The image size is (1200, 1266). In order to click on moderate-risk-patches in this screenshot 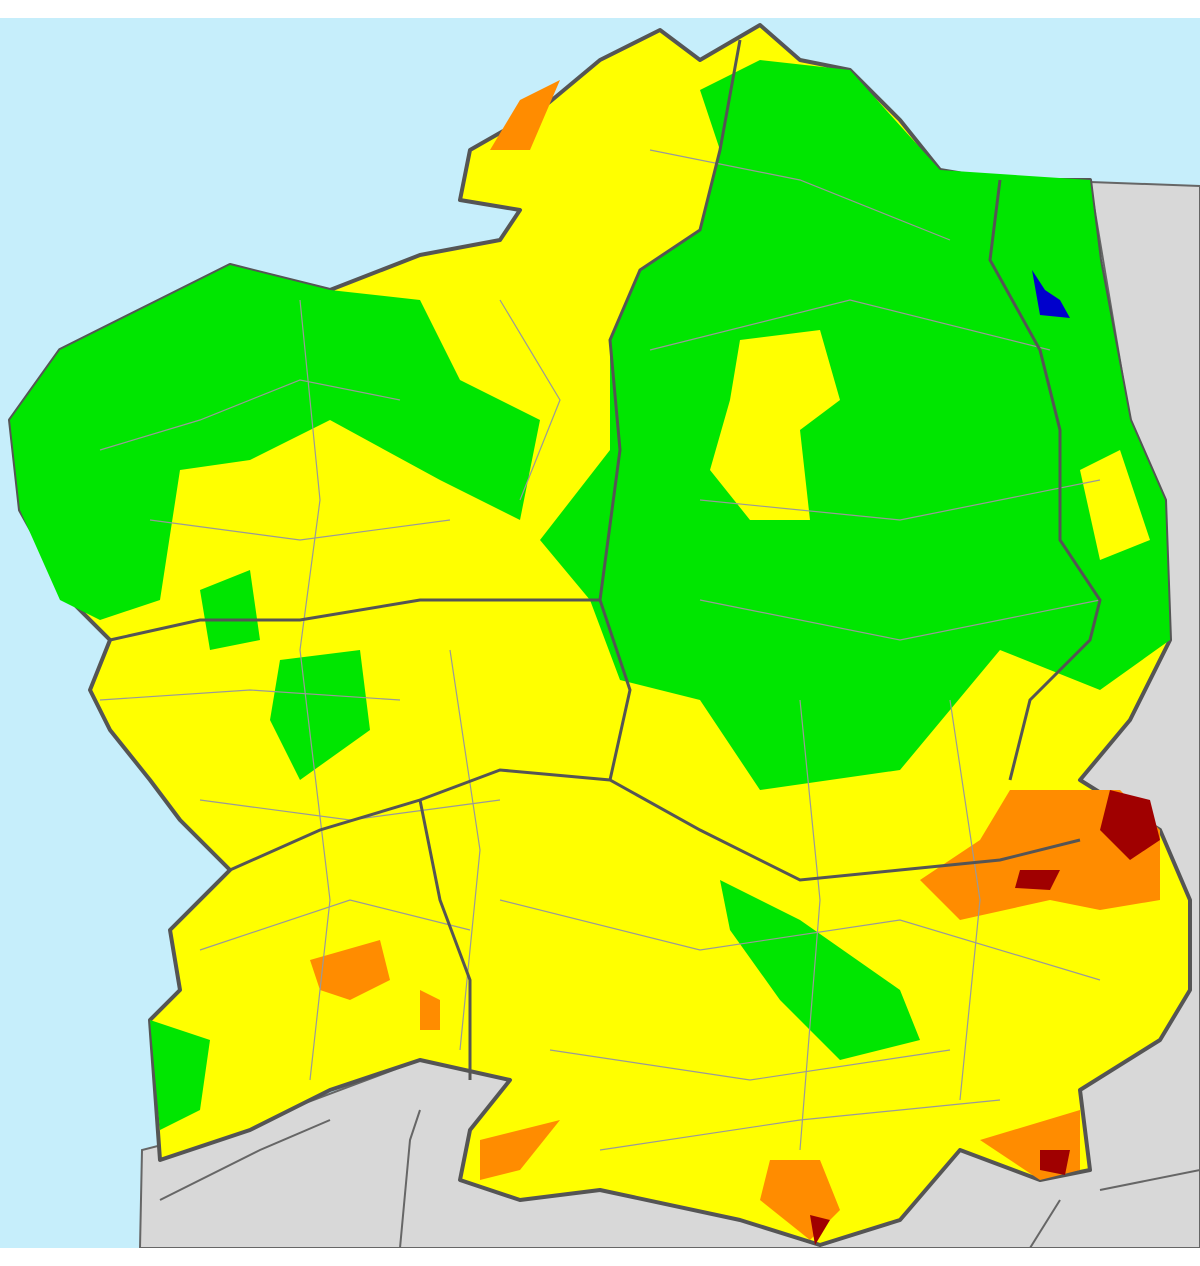, I will do `click(930, 445)`.